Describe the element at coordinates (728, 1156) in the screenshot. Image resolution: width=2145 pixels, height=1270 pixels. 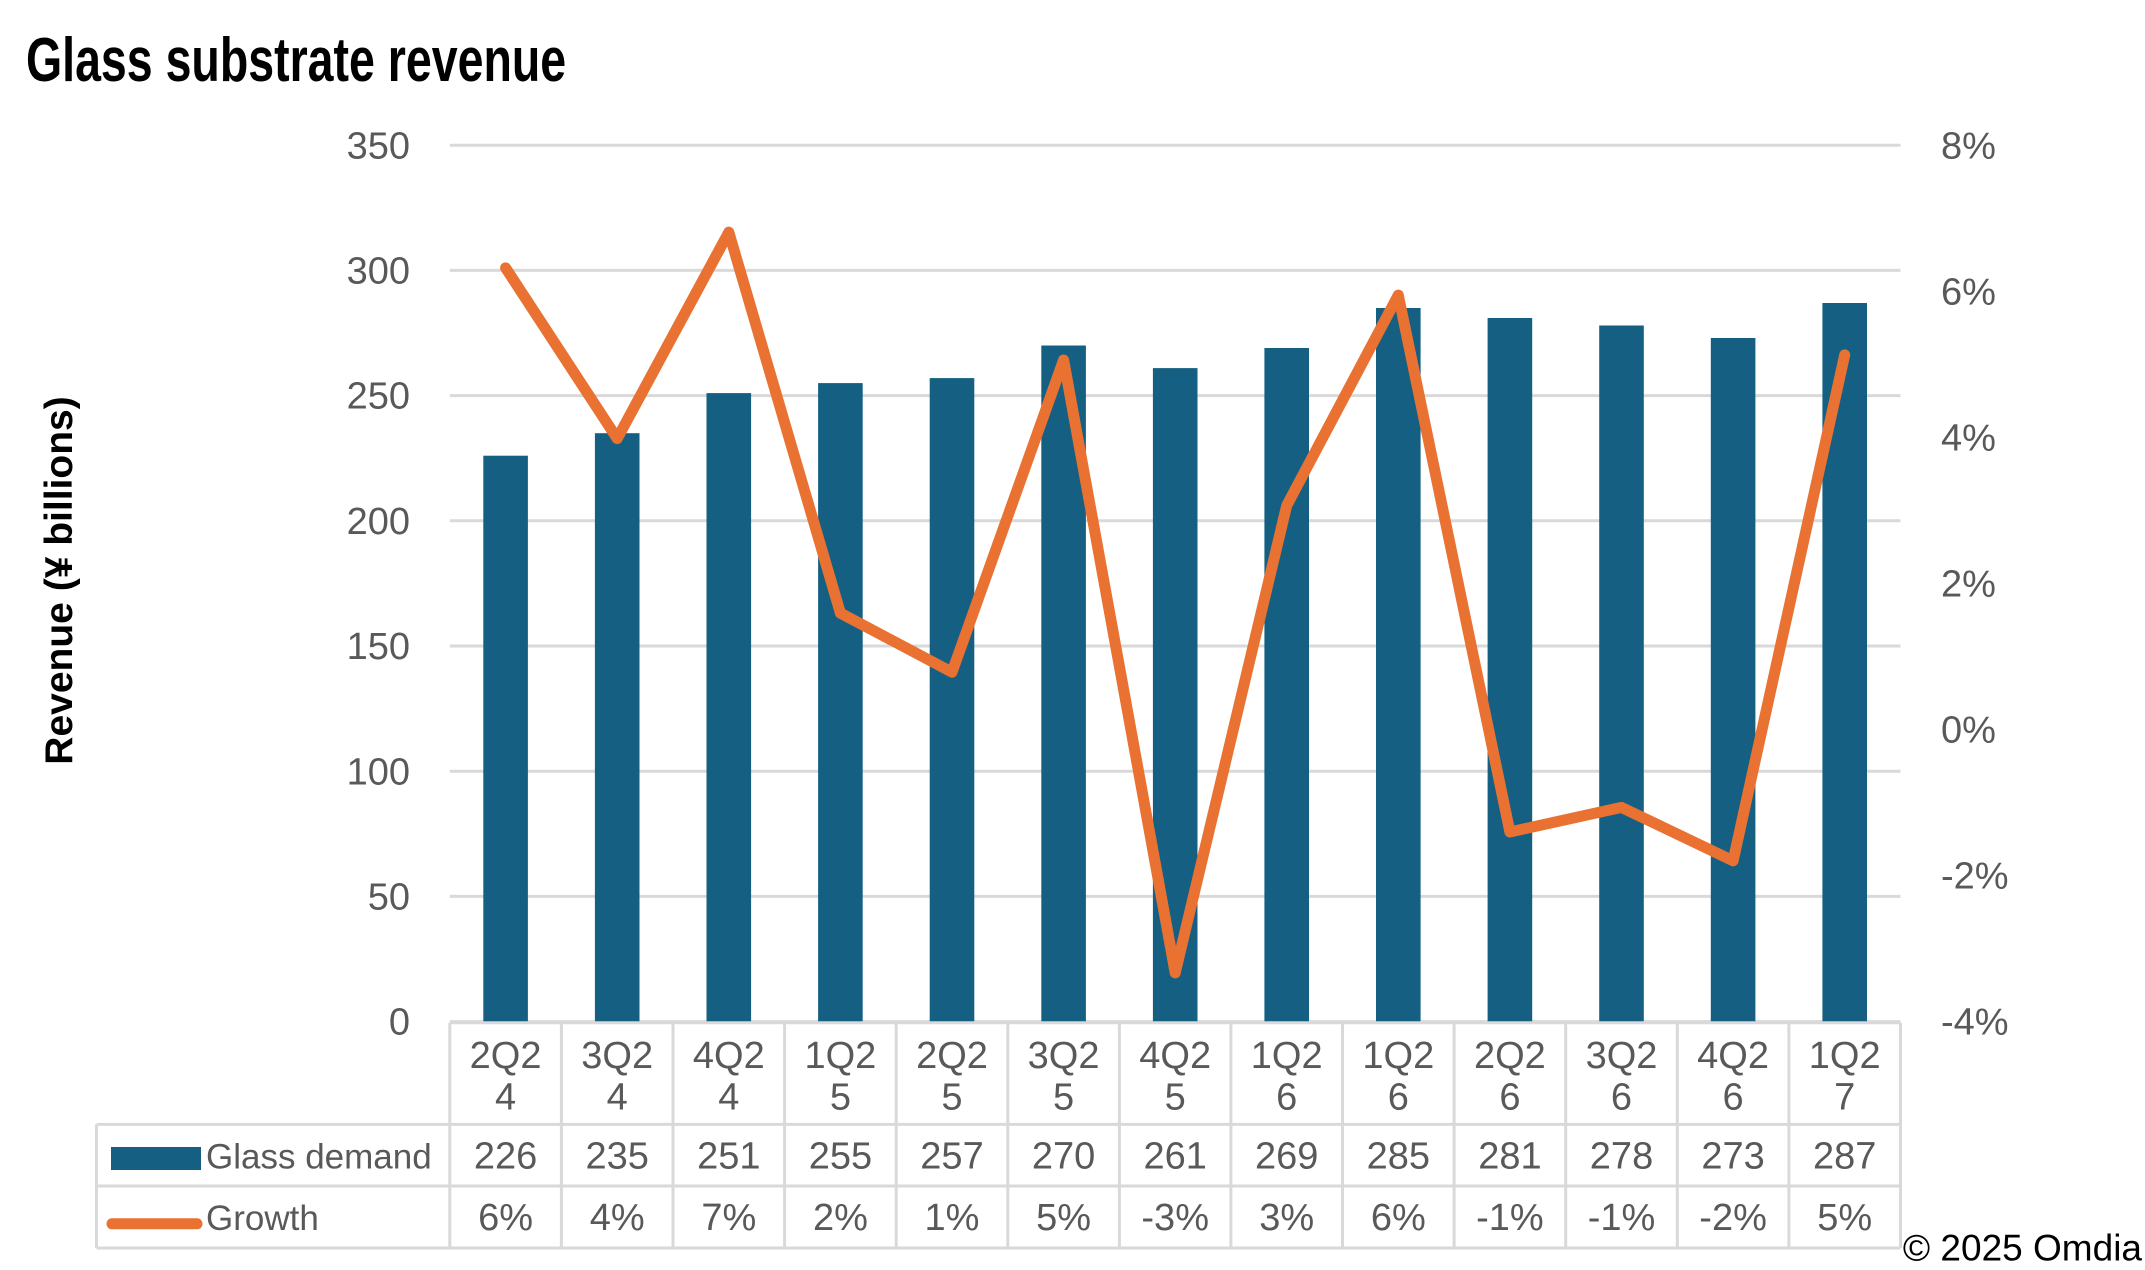
I see `svg-text: 251` at that location.